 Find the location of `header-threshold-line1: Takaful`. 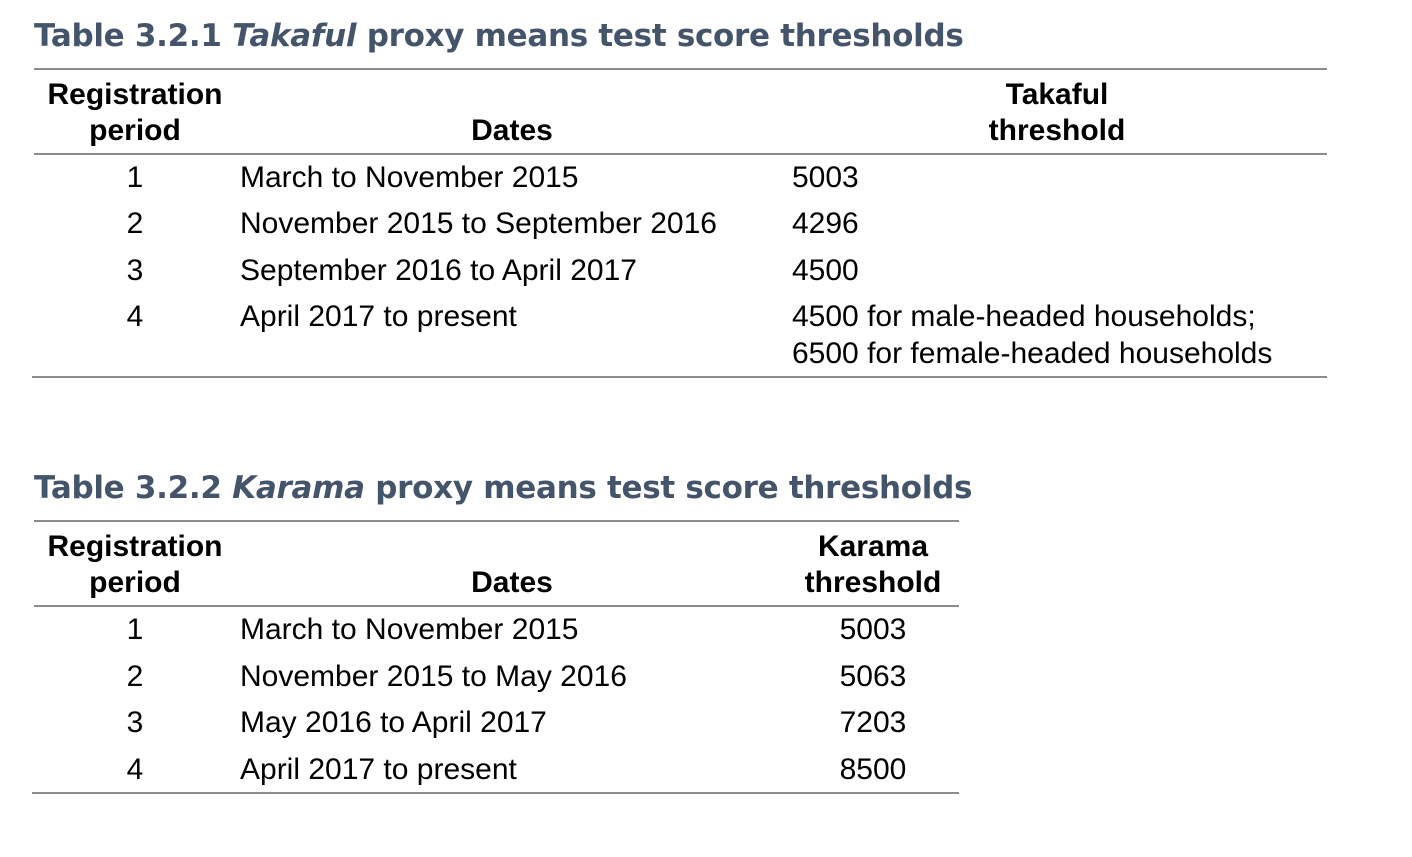

header-threshold-line1: Takaful is located at coordinates (1057, 94).